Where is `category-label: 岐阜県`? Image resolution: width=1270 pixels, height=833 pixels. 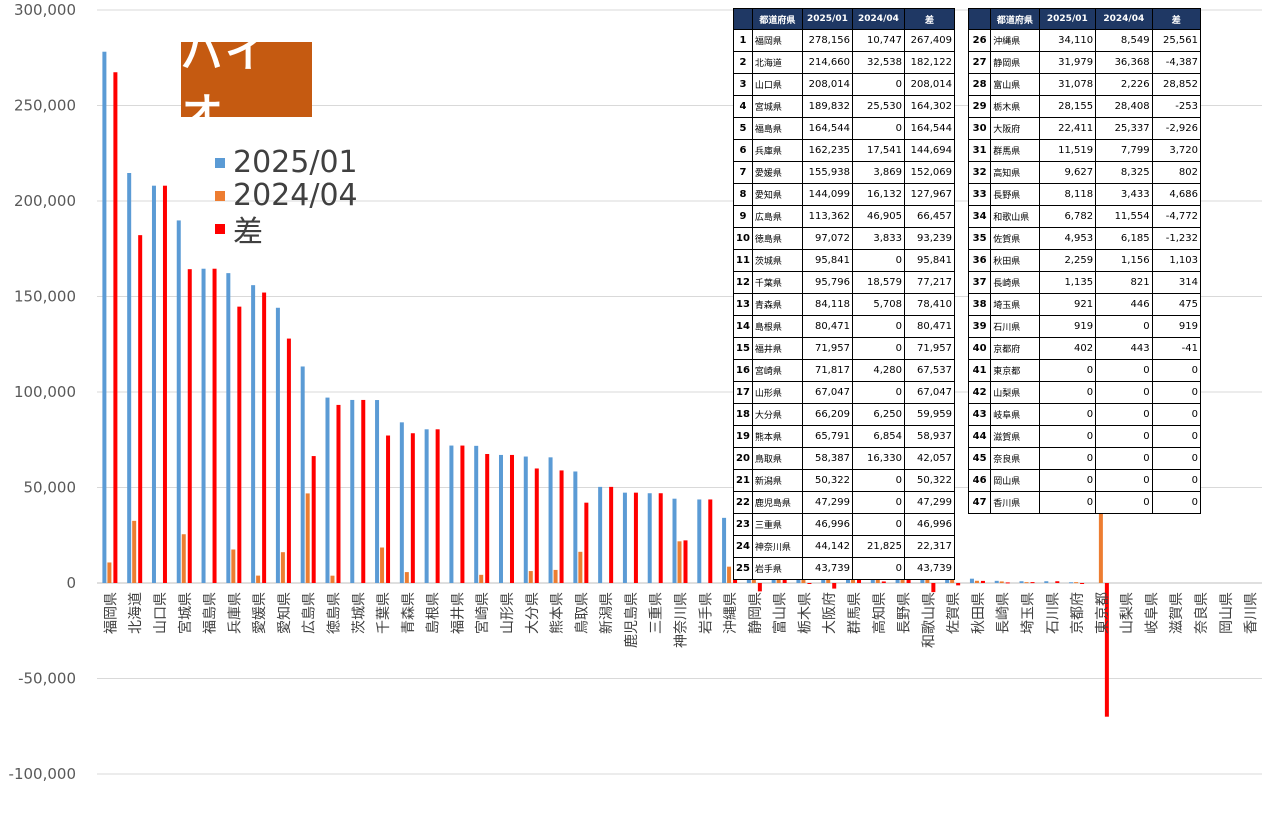
category-label: 岐阜県 is located at coordinates (1151, 613).